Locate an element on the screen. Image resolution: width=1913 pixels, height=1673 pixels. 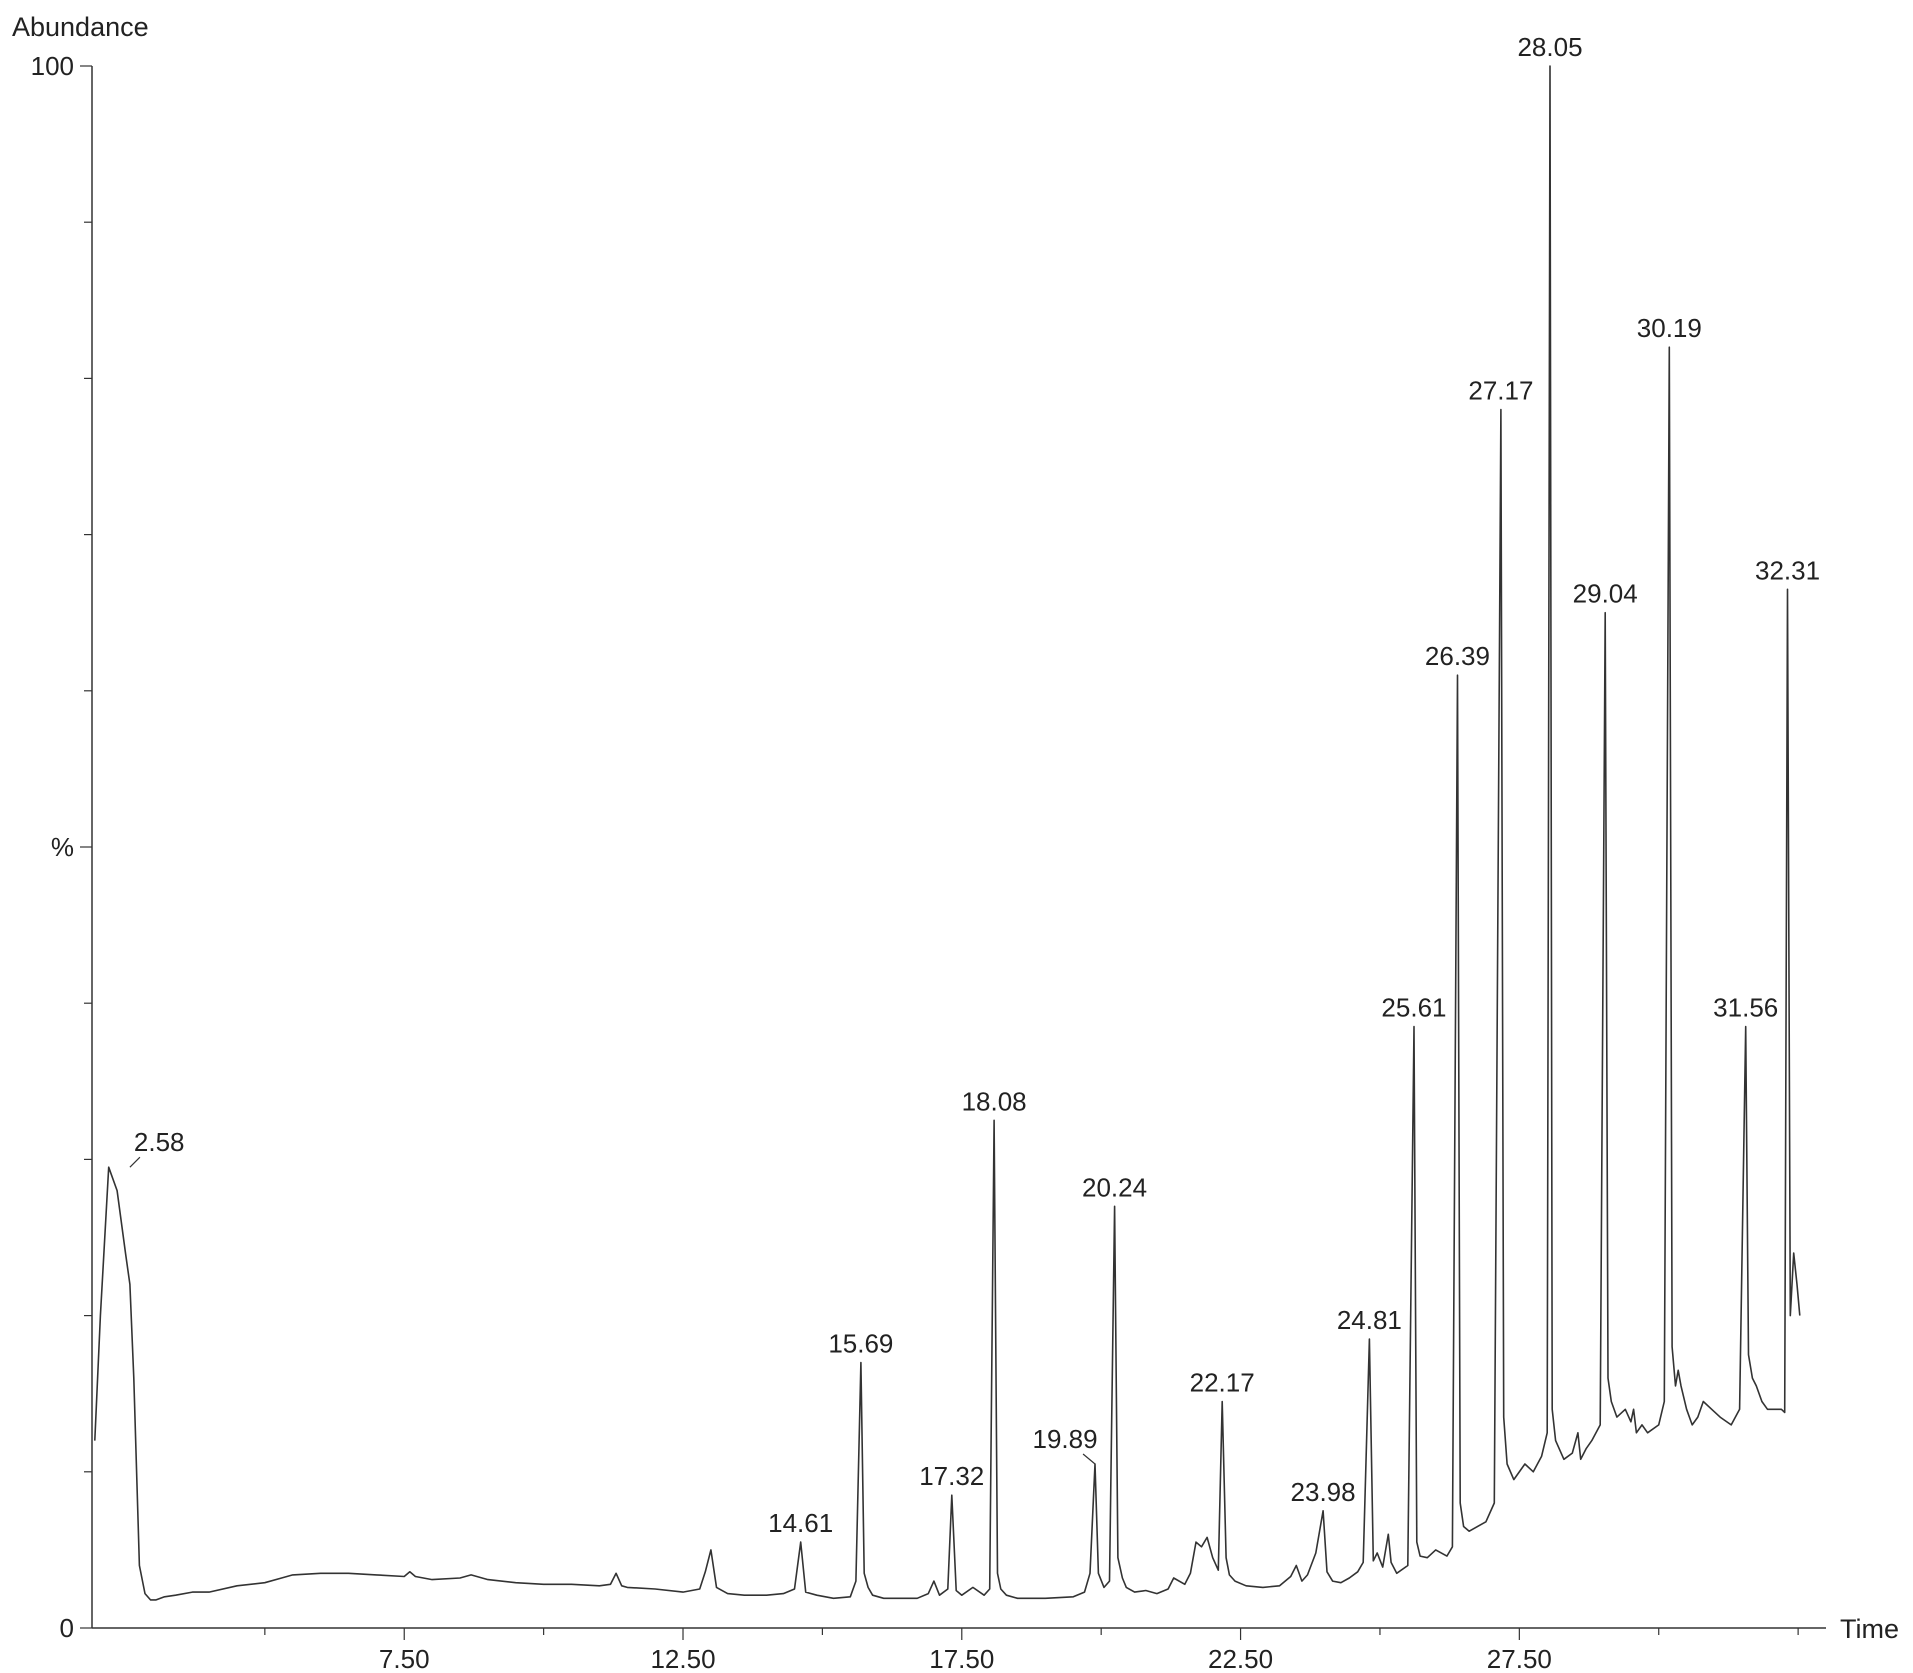
peak-marker: 20.24 is located at coordinates (1114, 1187).